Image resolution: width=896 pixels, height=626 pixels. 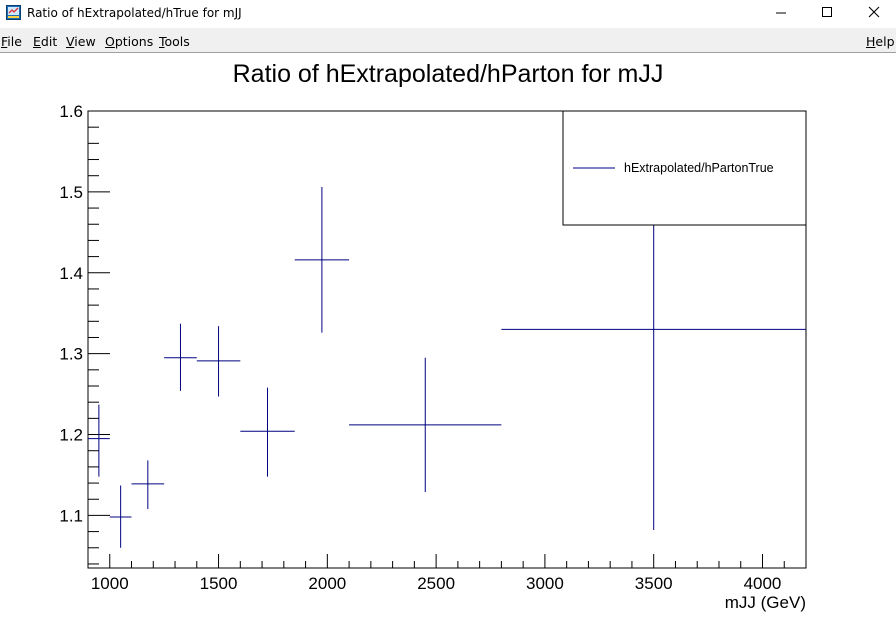 I want to click on legend: hExtrapolated/hPartonTrue, so click(x=684, y=168).